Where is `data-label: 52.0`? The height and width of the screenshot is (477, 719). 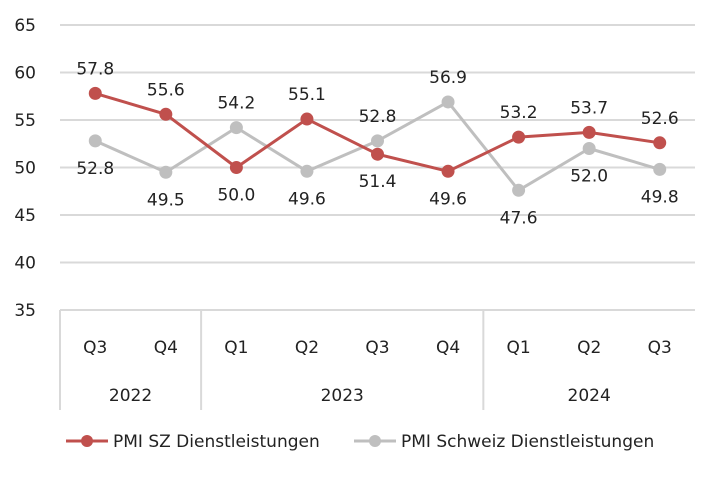
data-label: 52.0 is located at coordinates (589, 177).